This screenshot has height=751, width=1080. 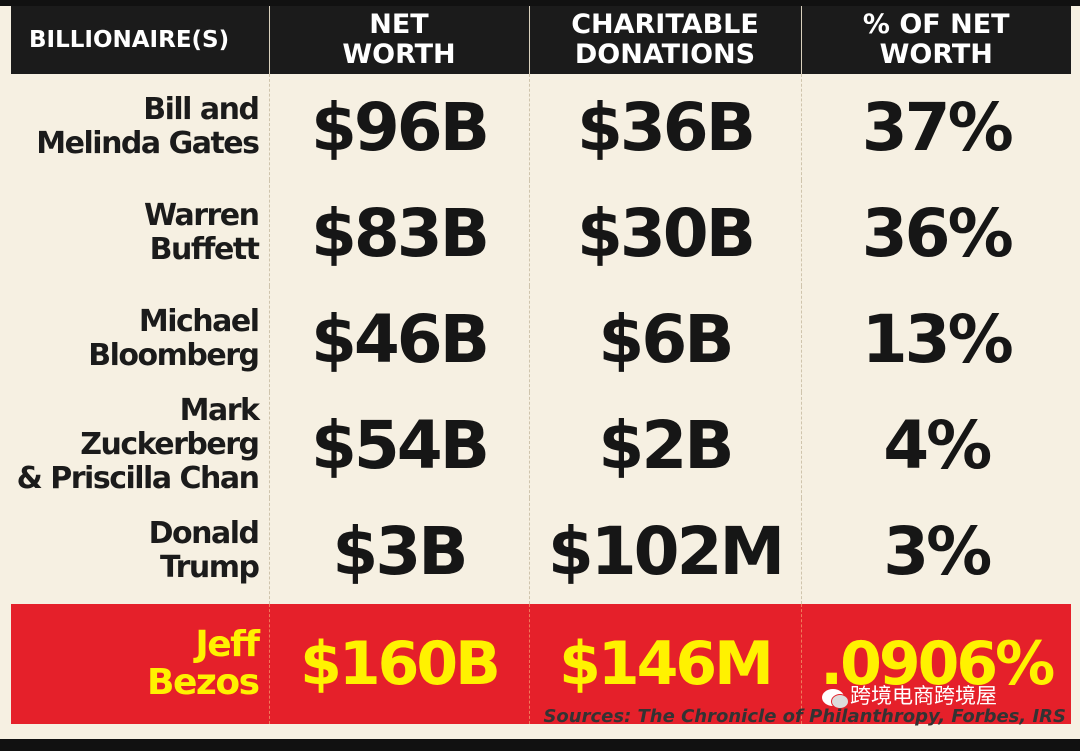 I want to click on table-row: Warren Buffett $83B $30B 36%, so click(x=541, y=233).